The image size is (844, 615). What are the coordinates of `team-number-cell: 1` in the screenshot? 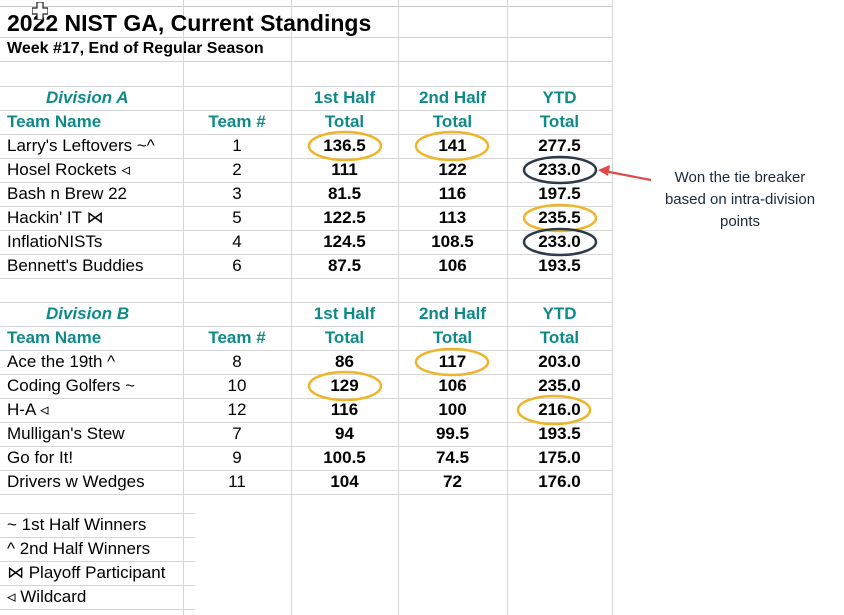 It's located at (237, 145).